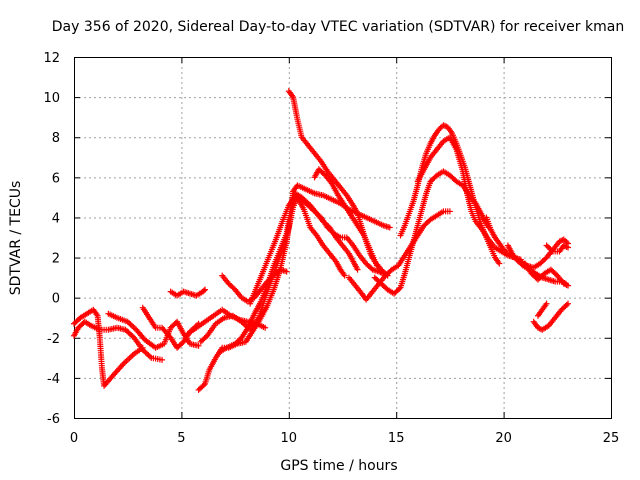 Image resolution: width=640 pixels, height=480 pixels. What do you see at coordinates (51, 98) in the screenshot?
I see `y-tick-label: 10` at bounding box center [51, 98].